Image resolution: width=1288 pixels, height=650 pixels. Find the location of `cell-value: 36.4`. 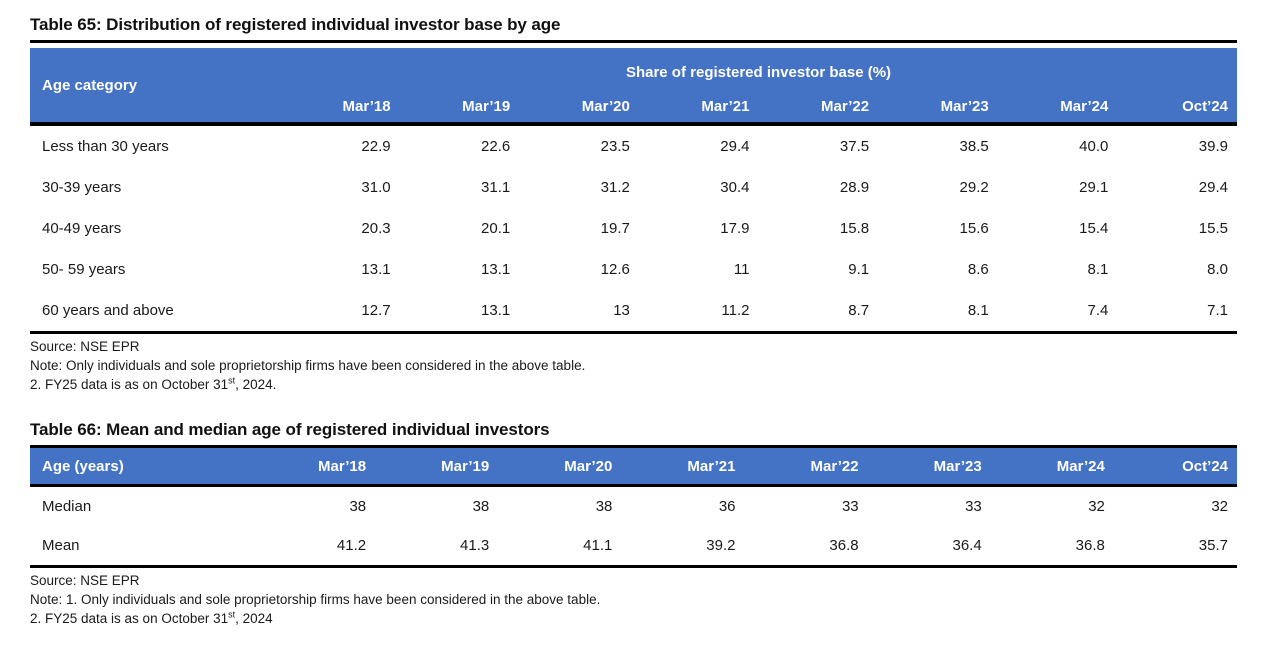

cell-value: 36.4 is located at coordinates (967, 545).